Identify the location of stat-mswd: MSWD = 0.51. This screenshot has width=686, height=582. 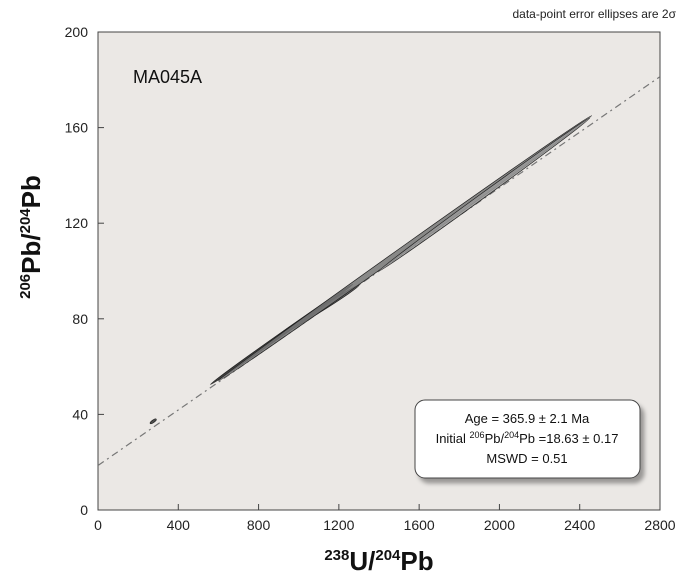
(526, 458).